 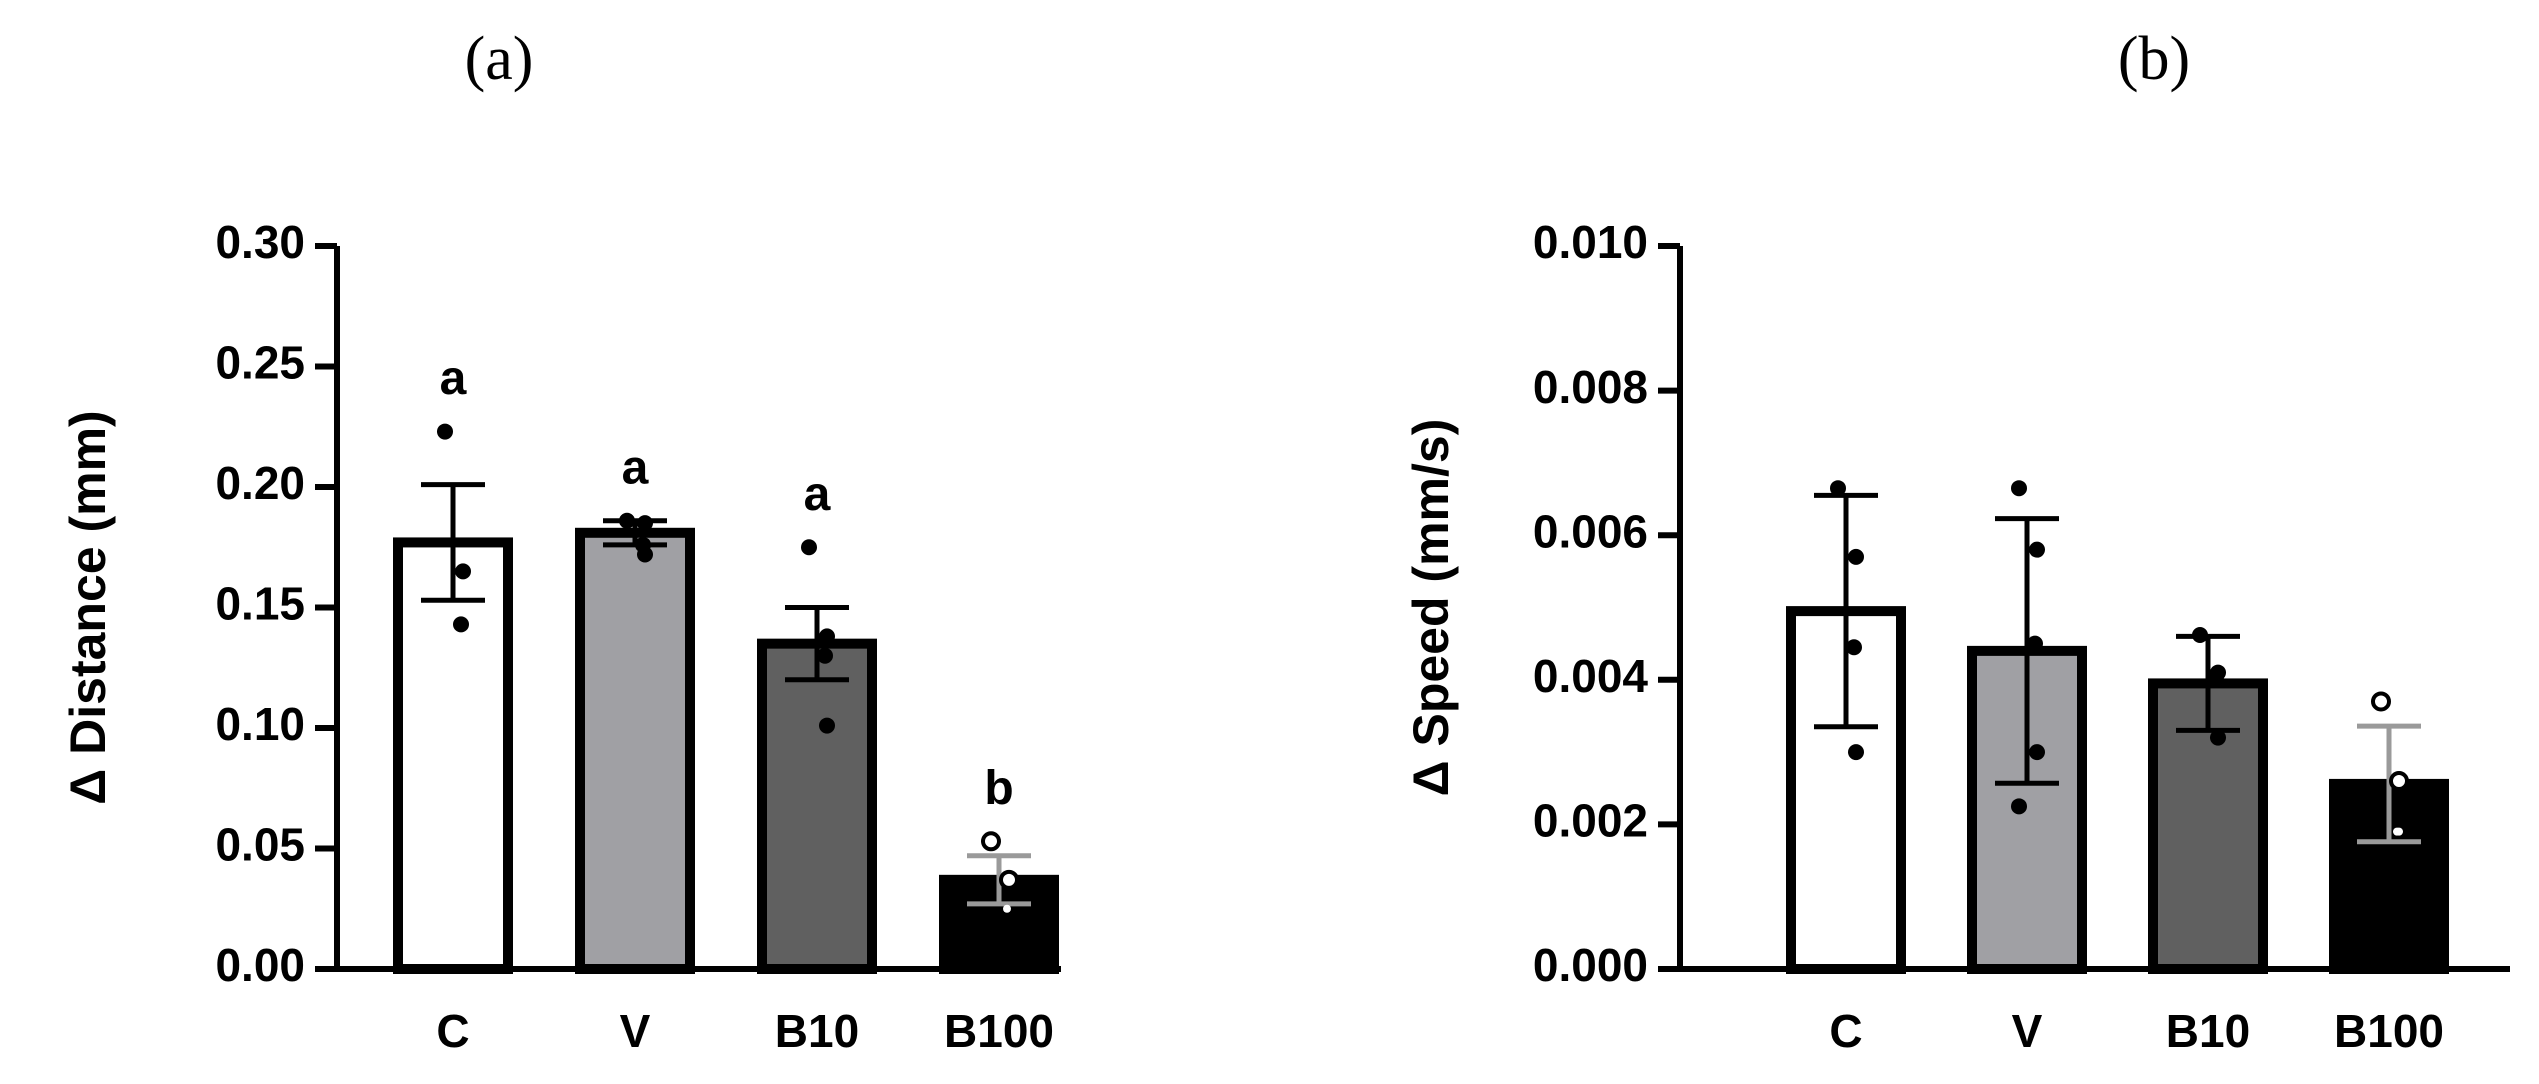 I want to click on panel-title: (a), so click(x=499, y=59).